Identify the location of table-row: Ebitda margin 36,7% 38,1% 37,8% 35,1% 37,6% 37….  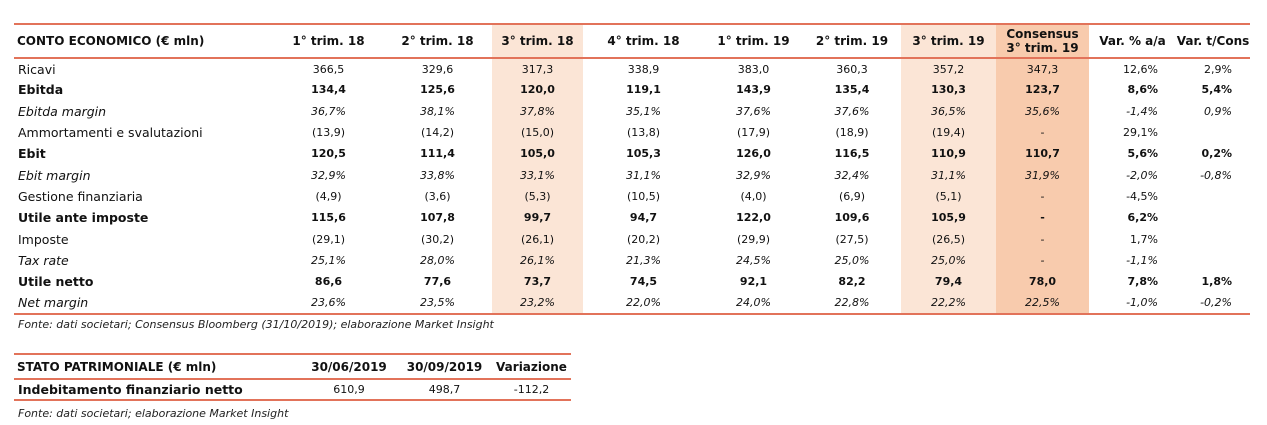
(632, 111).